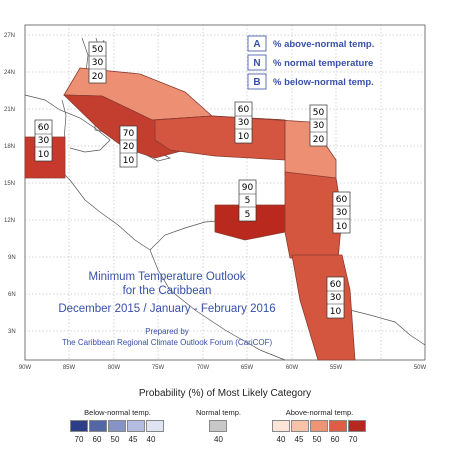 The width and height of the screenshot is (450, 450). I want to click on probability-box-northern-leewards: 50 30 20, so click(318, 125).